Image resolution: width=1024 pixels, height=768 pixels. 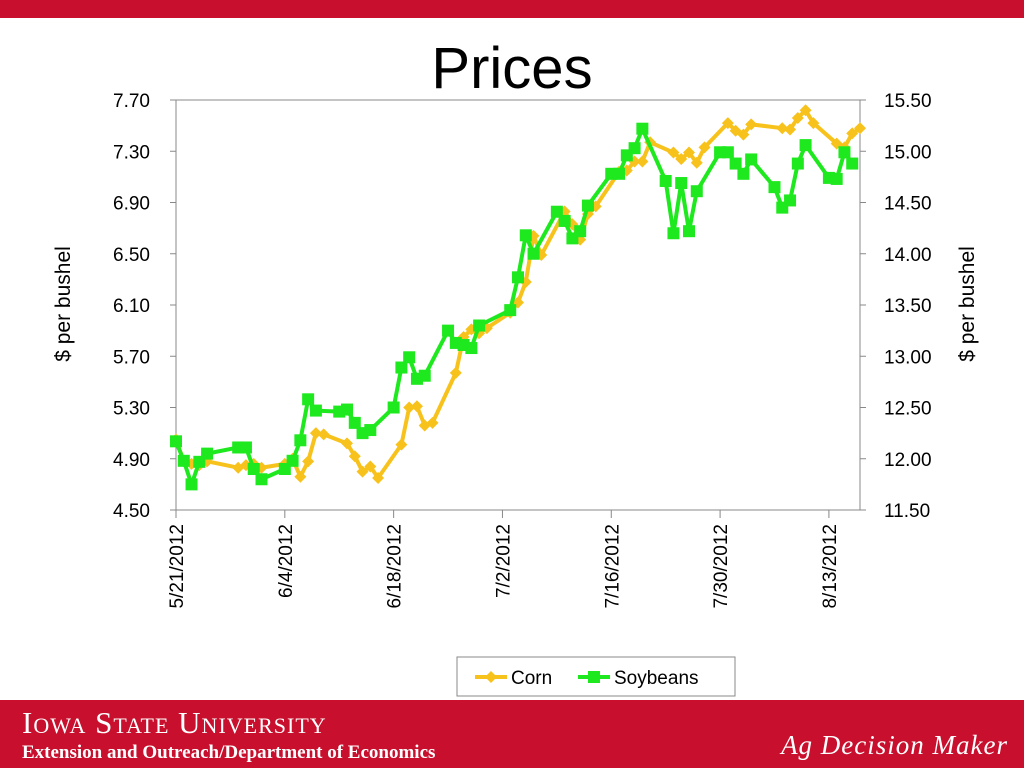 I want to click on right-y-tick-label: 12.50, so click(x=908, y=409).